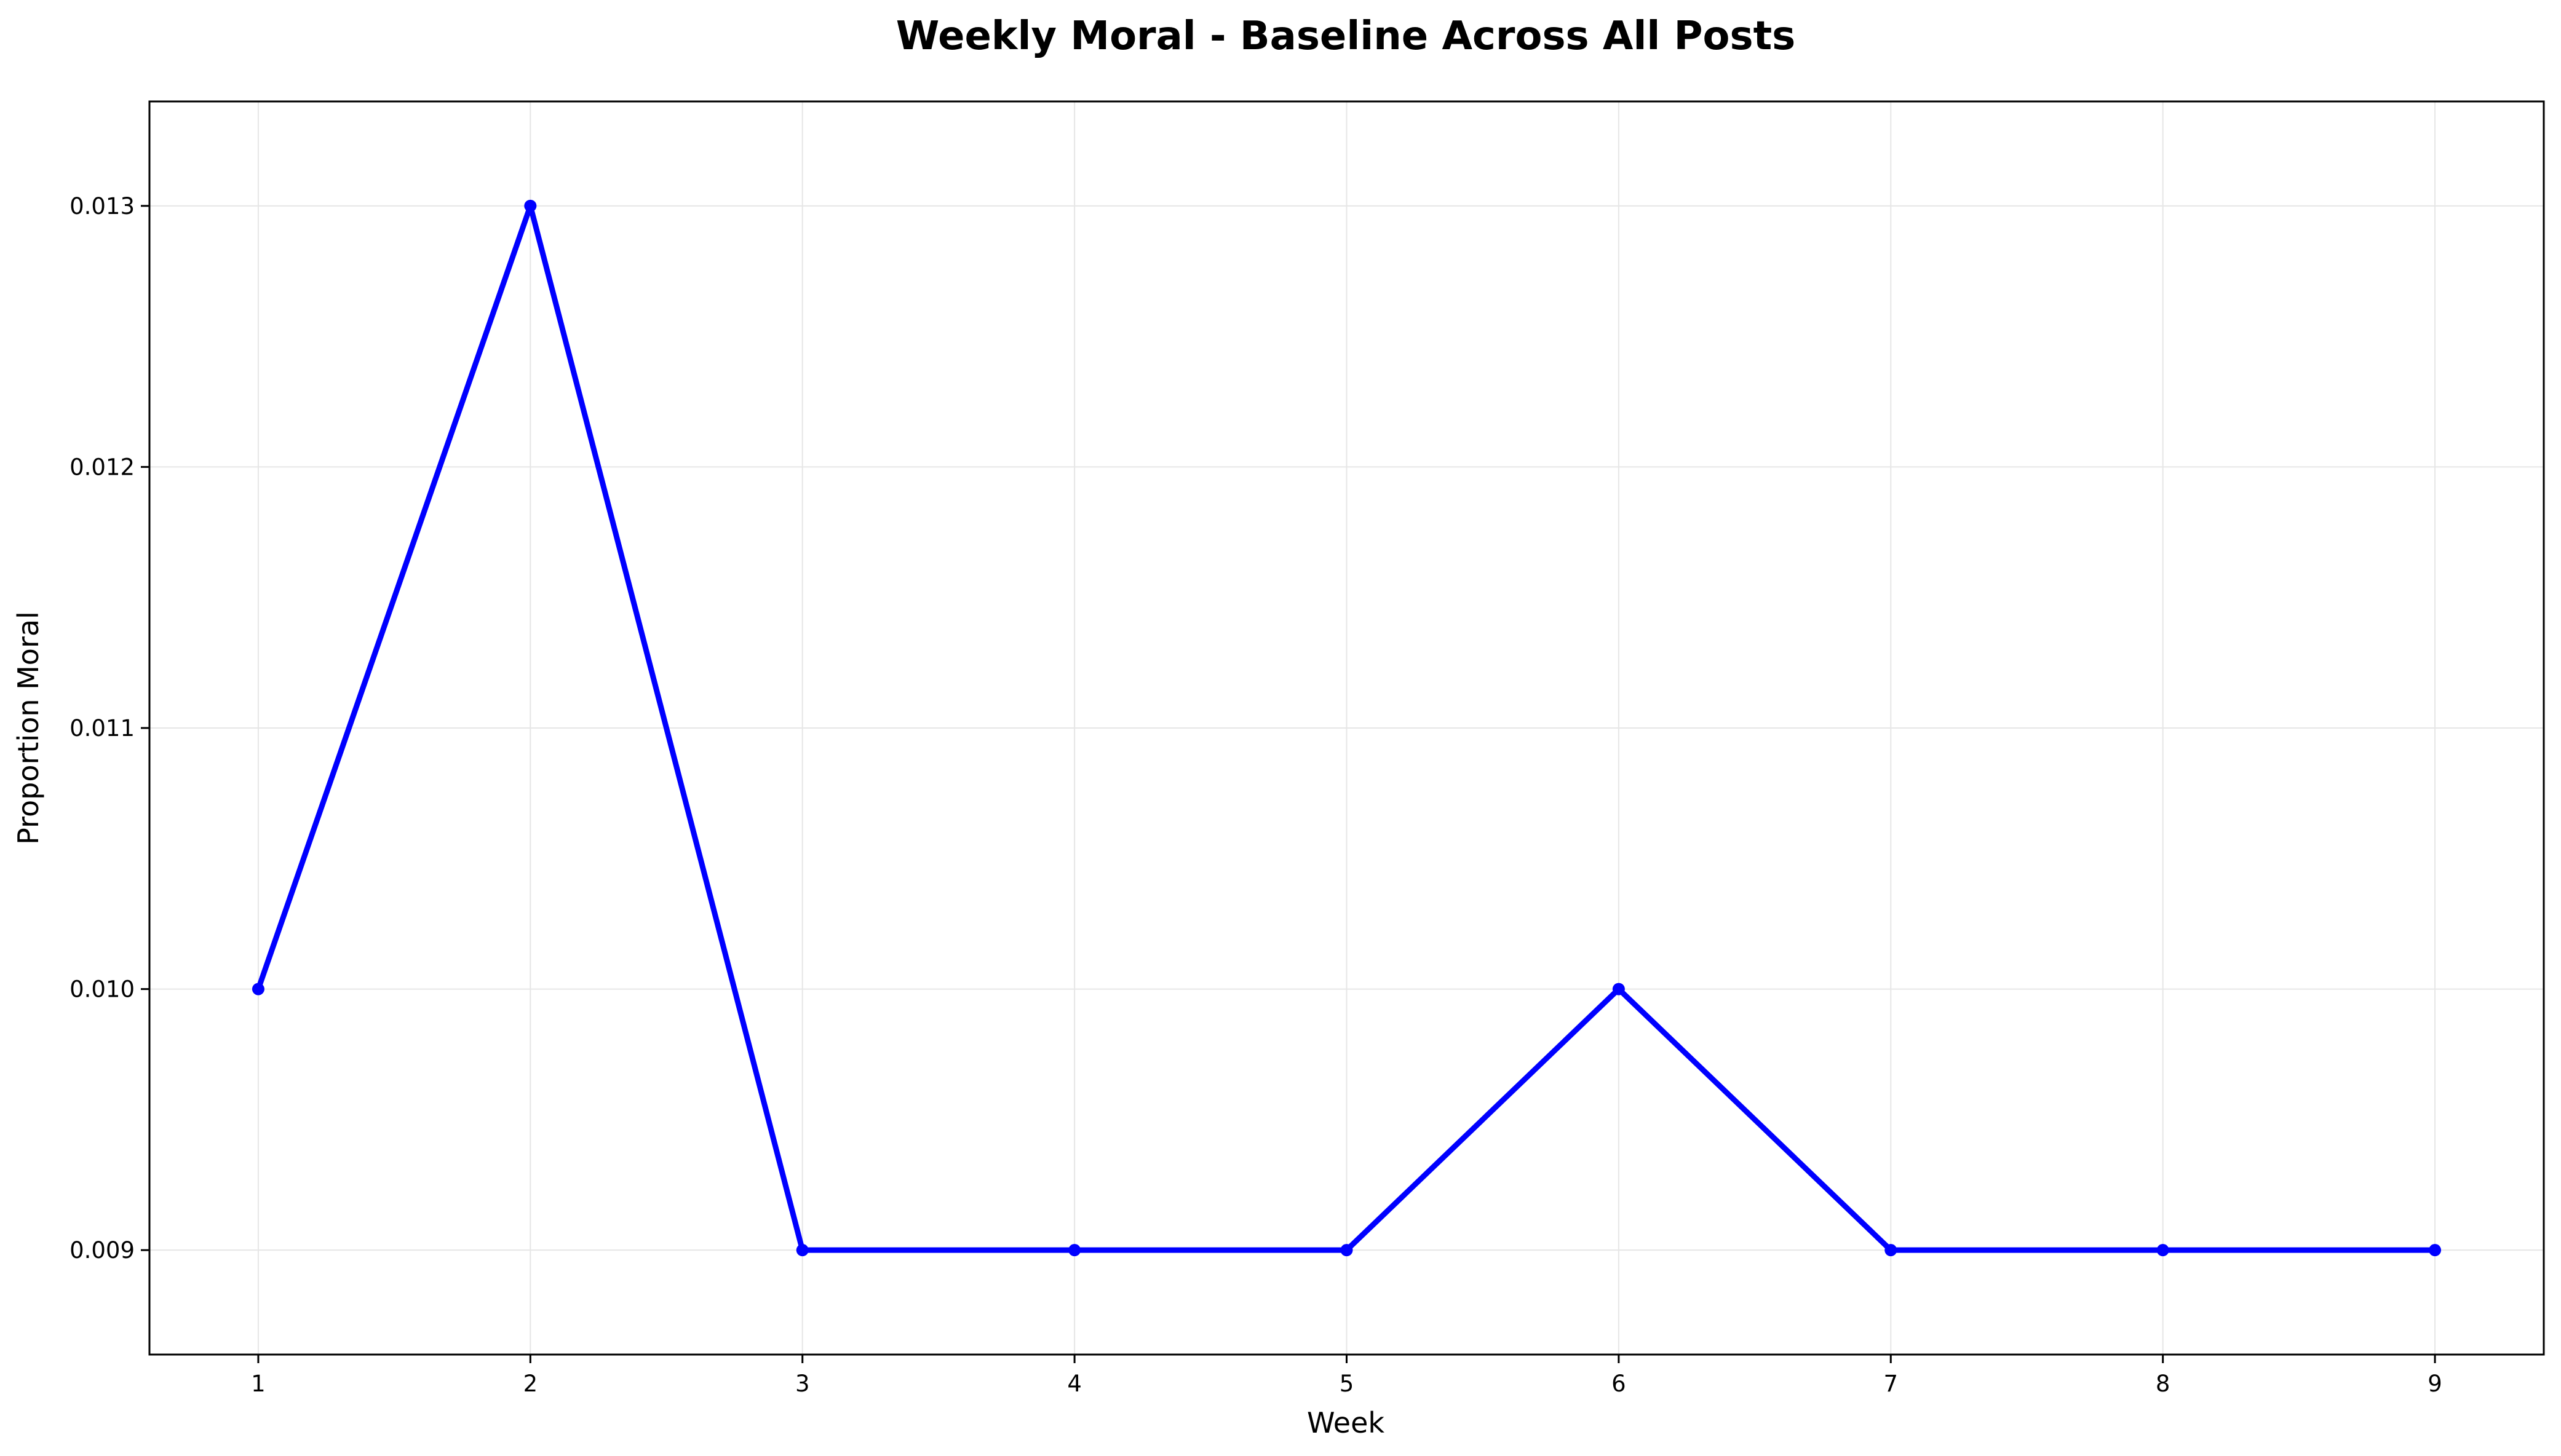 The height and width of the screenshot is (1456, 2561). Describe the element at coordinates (1074, 1384) in the screenshot. I see `x-tick-label: 4` at that location.